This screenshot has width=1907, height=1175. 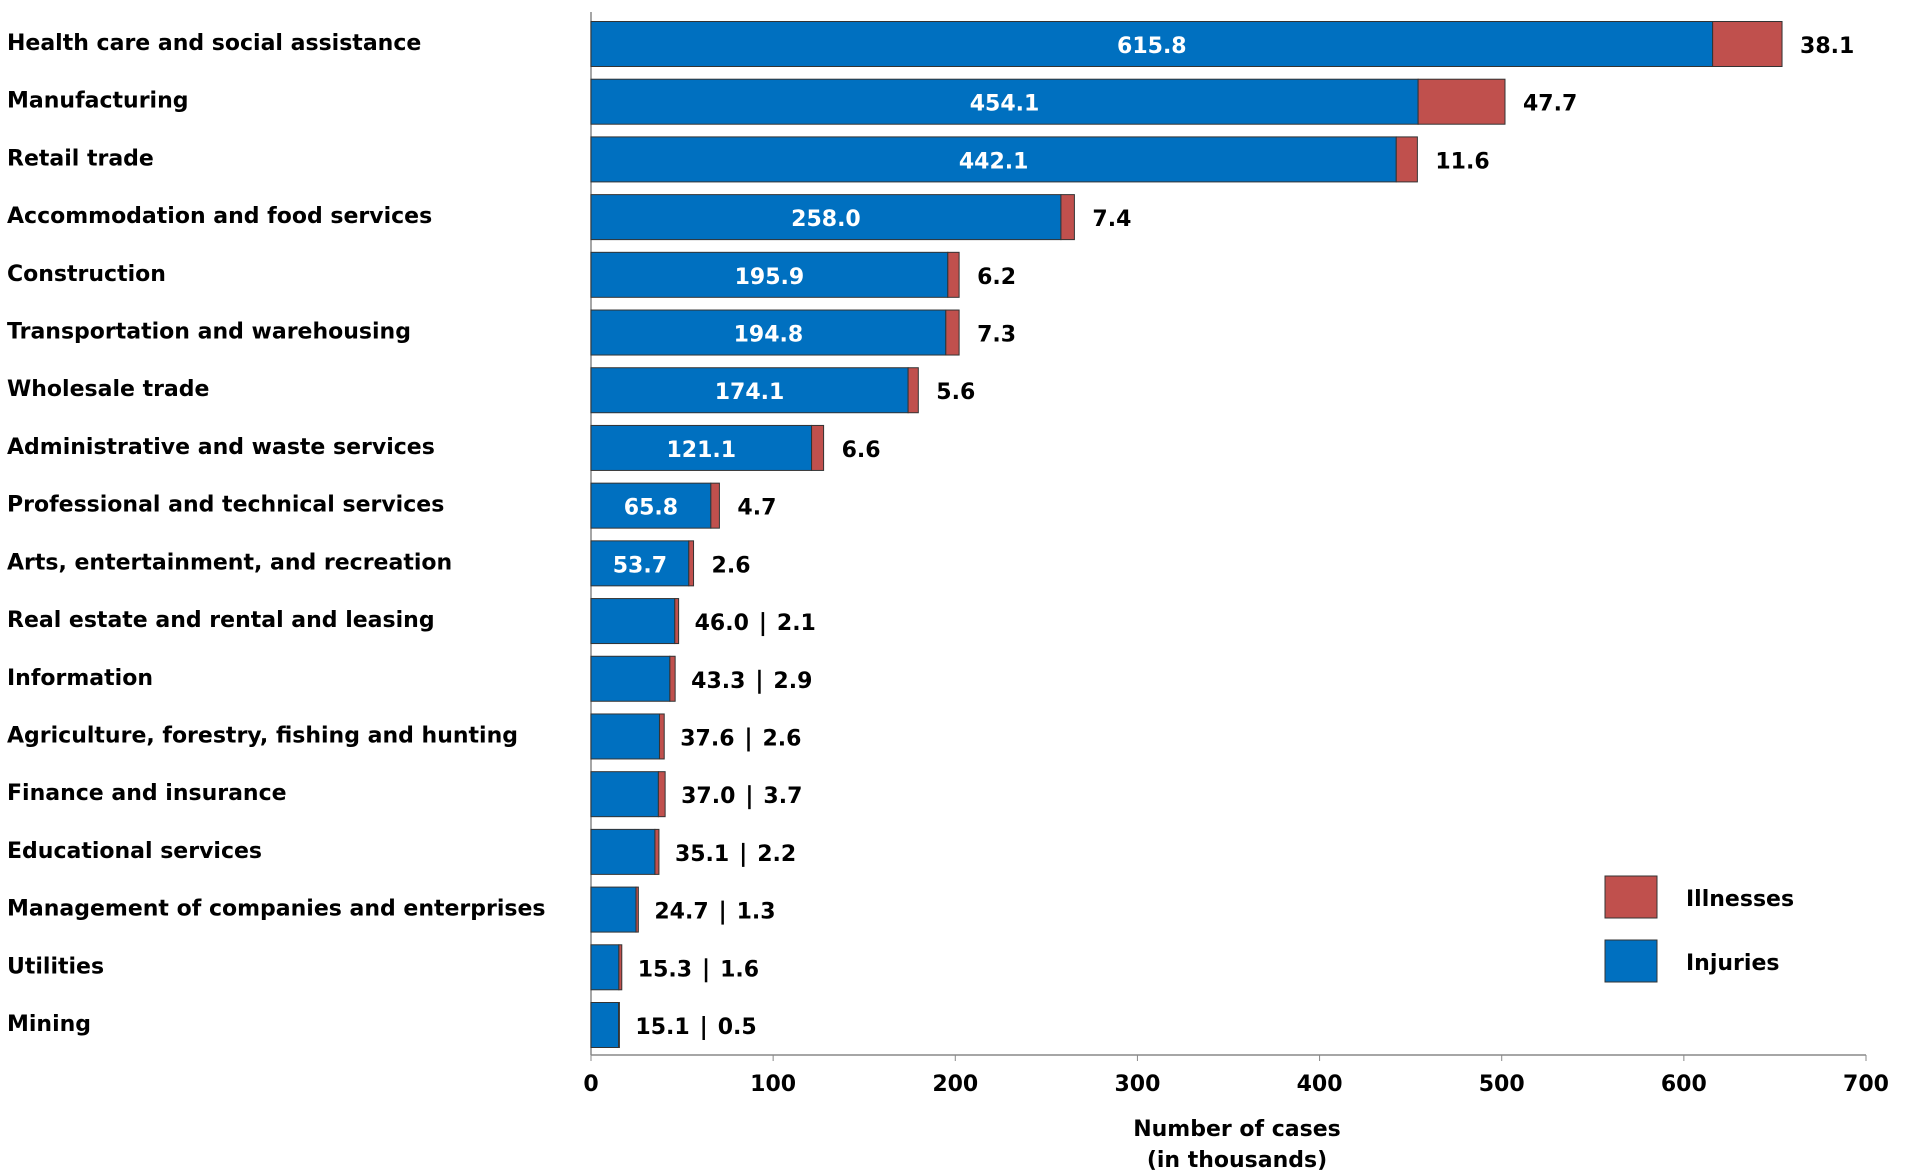 I want to click on value-label: 35.1, so click(x=702, y=854).